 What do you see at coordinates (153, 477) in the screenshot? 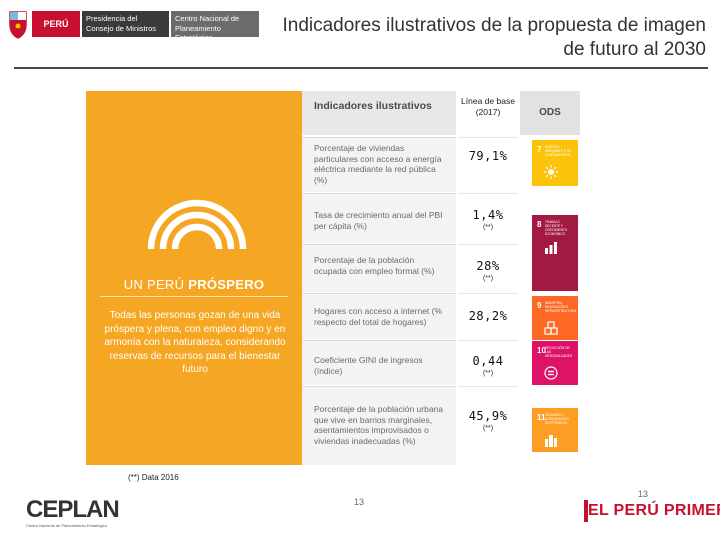
I see `footnote: (**) Data 2016` at bounding box center [153, 477].